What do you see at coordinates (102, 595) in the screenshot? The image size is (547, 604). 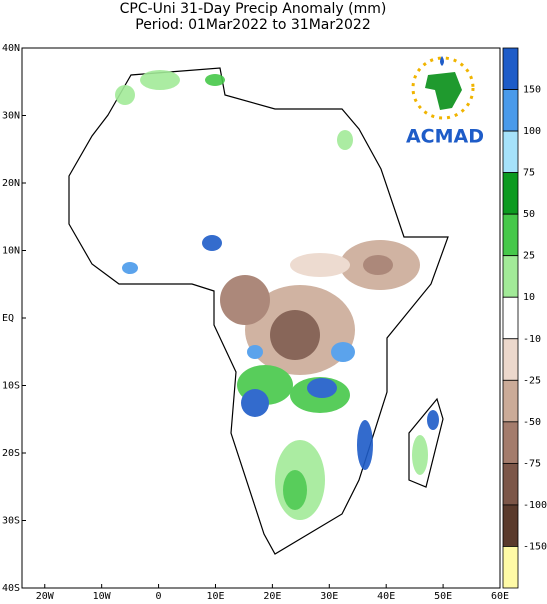 I see `x-tick-label: 10W` at bounding box center [102, 595].